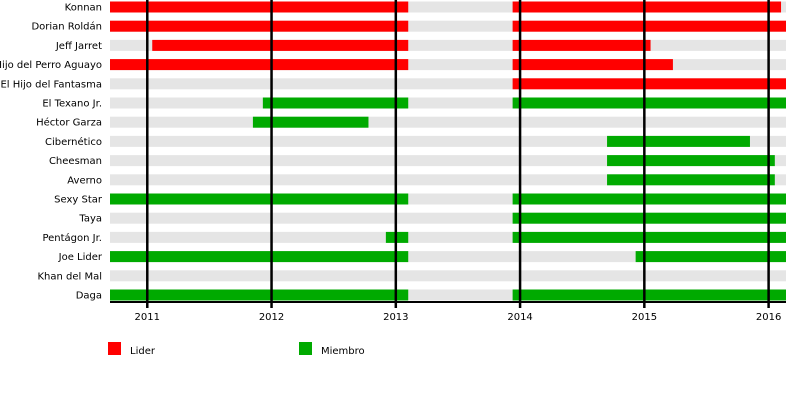  What do you see at coordinates (305, 348) in the screenshot?
I see `legend-swatch-miembro` at bounding box center [305, 348].